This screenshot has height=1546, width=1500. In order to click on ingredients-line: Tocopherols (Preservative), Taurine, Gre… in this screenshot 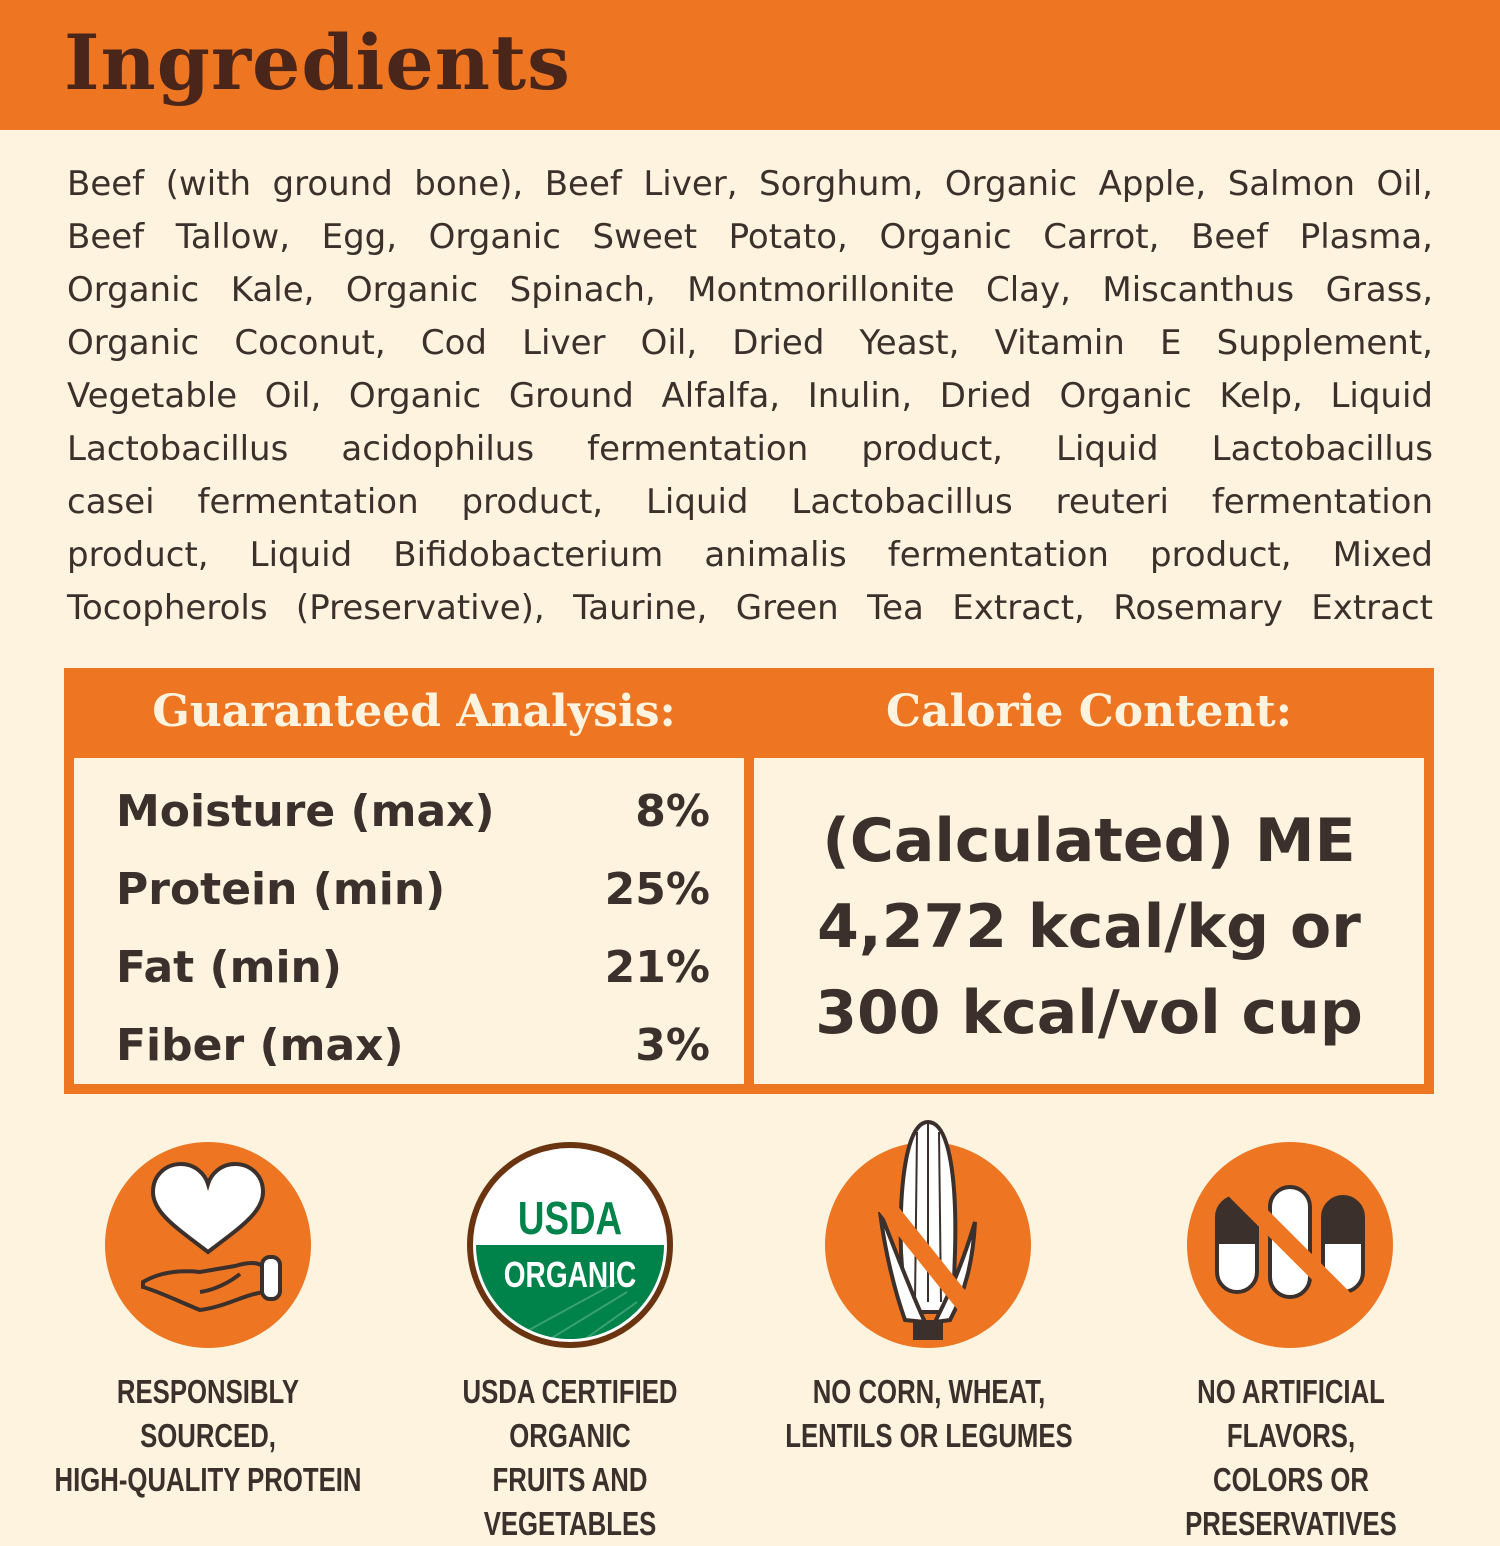, I will do `click(750, 608)`.